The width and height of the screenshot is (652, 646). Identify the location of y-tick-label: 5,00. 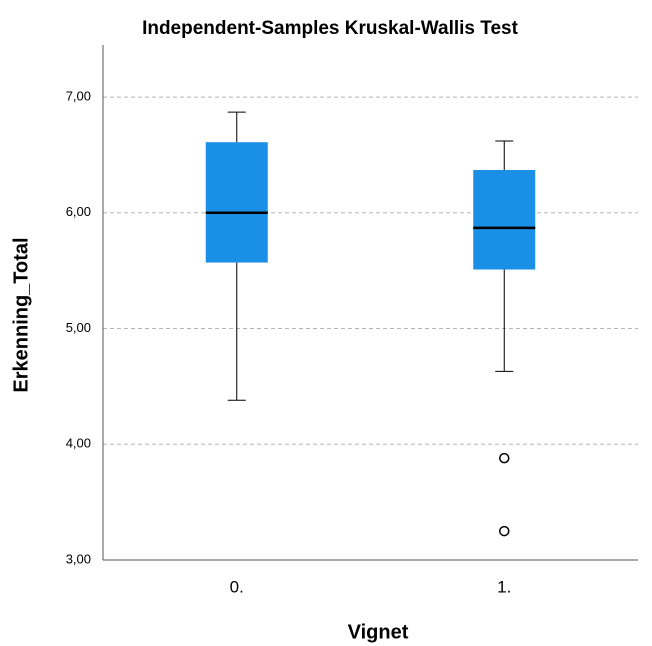
(78, 327).